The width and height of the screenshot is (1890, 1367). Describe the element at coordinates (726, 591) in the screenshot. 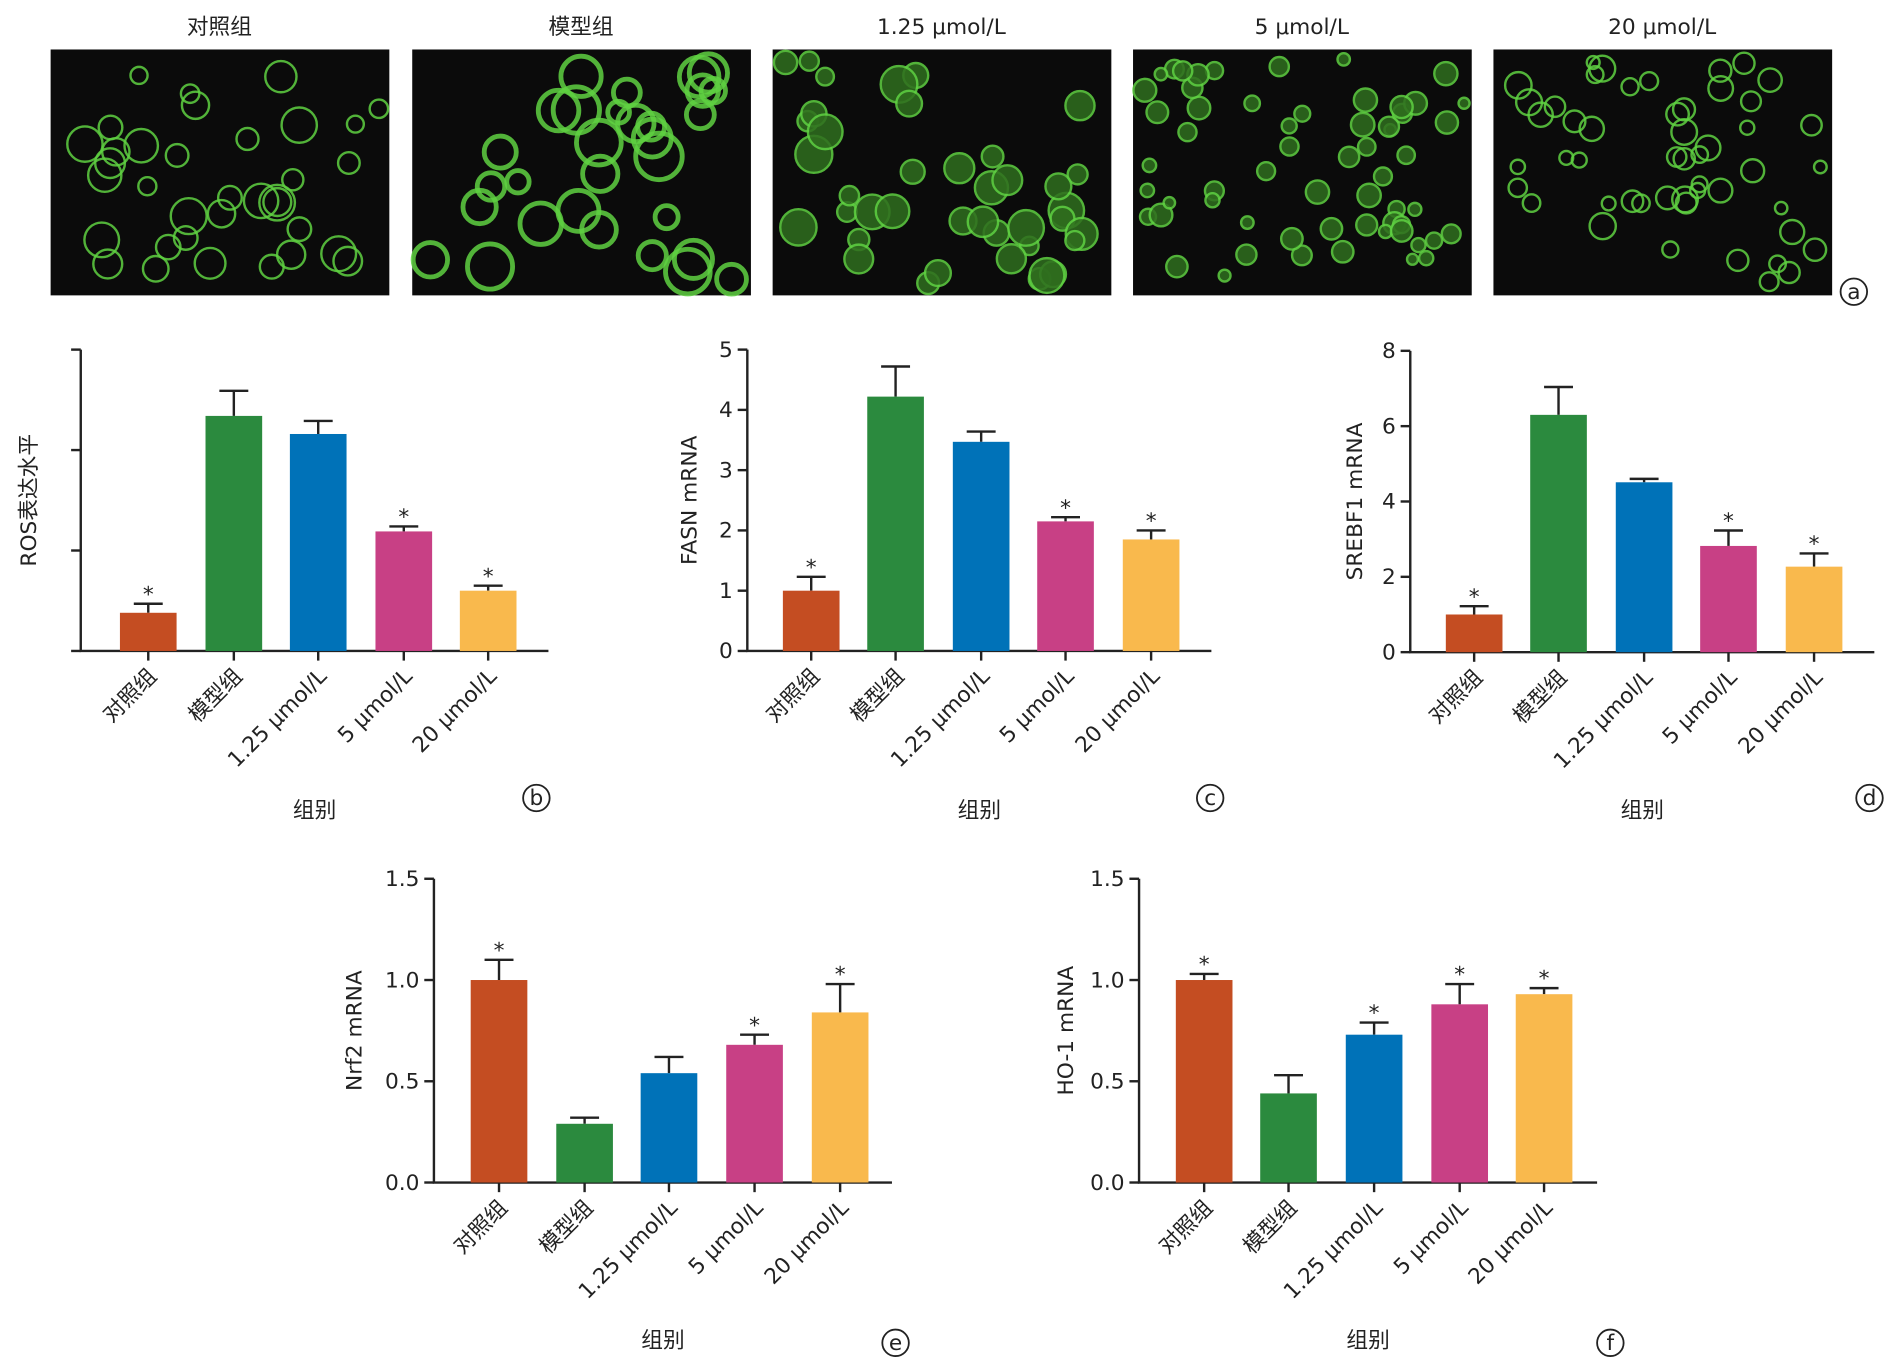

I see `y-tick-label: 1` at that location.